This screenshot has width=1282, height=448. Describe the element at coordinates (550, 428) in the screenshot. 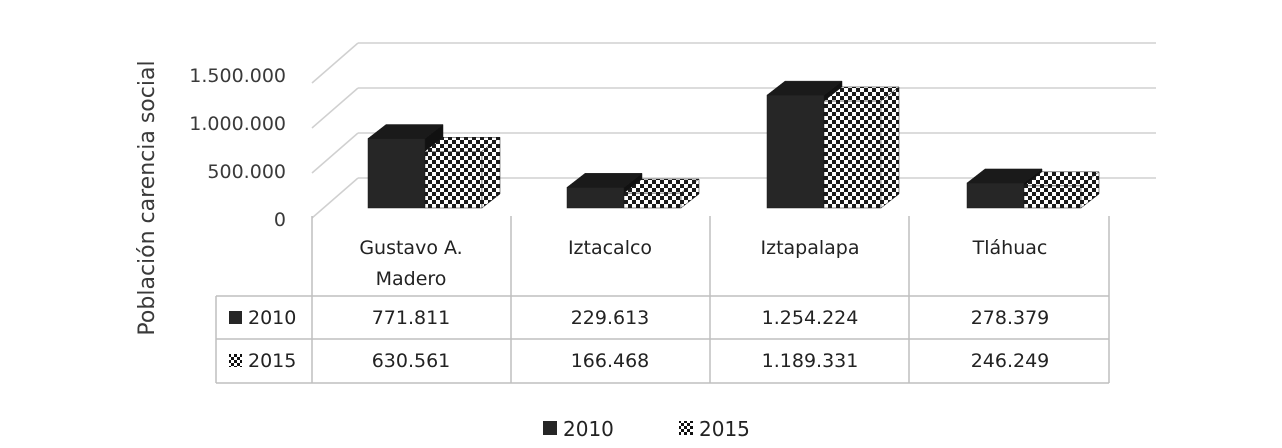

I see `legend-key-2010` at that location.